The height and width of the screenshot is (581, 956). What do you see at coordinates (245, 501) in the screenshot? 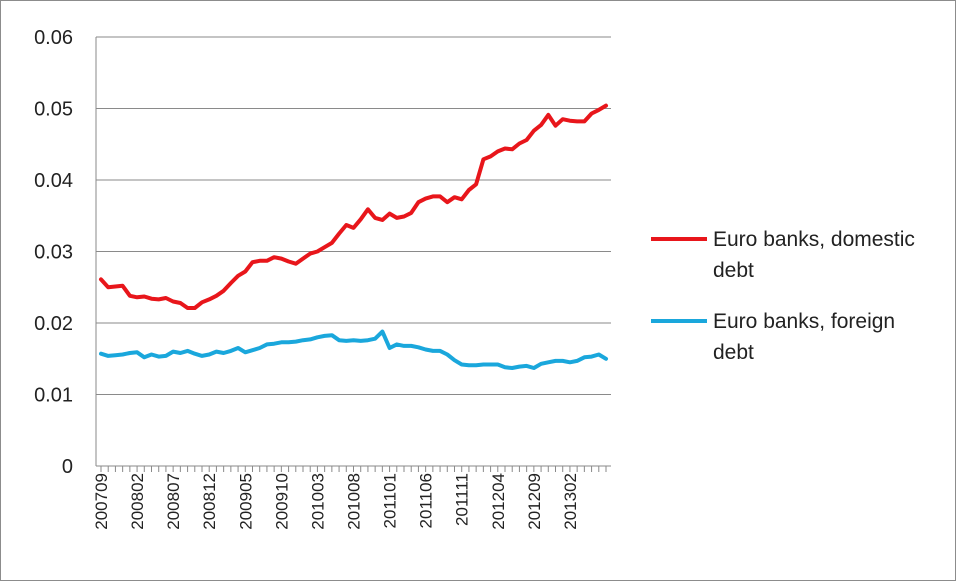
I see `x-tick-label: 200905` at bounding box center [245, 501].